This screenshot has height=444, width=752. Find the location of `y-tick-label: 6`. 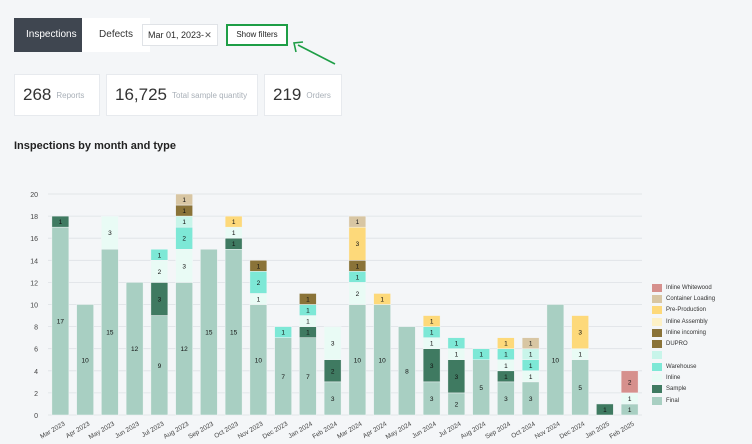

y-tick-label: 6 is located at coordinates (36, 350).